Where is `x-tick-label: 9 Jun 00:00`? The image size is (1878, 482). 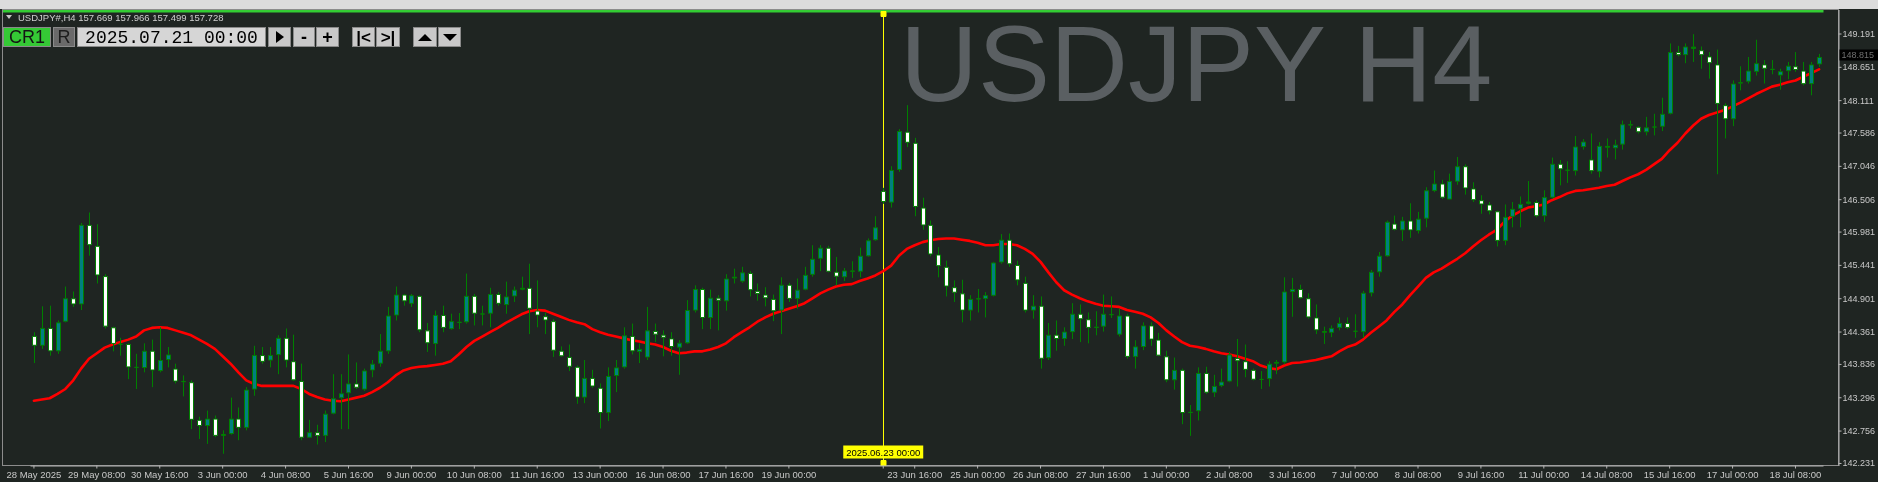 x-tick-label: 9 Jun 00:00 is located at coordinates (411, 475).